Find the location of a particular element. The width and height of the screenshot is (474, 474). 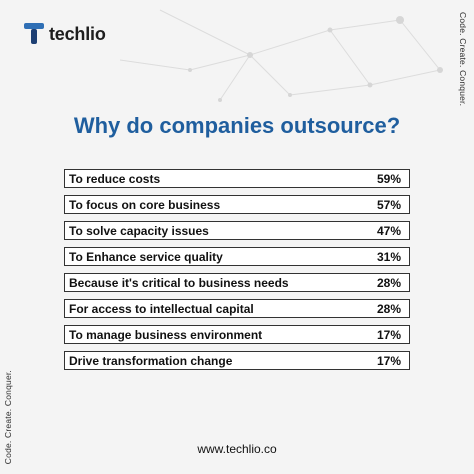

table-row: For access to intellectual capital 28% is located at coordinates (237, 308).